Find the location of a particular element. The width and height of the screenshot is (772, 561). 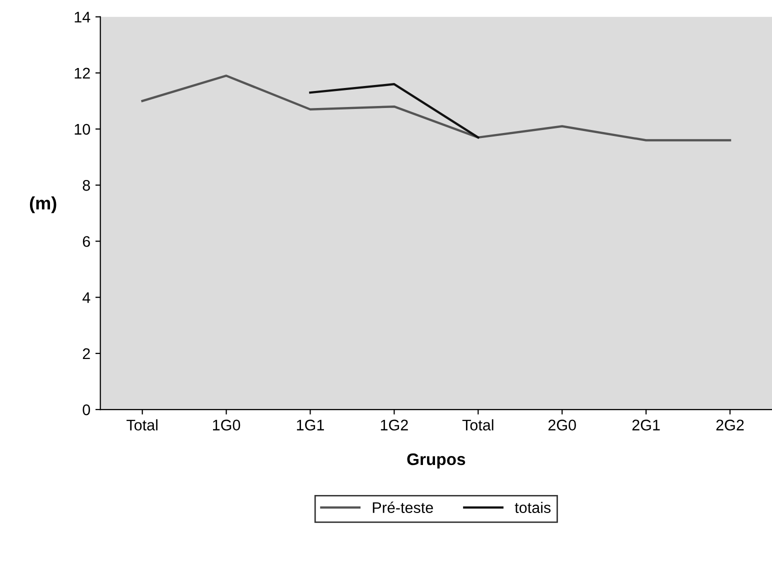

x-tick-label: 2G2 is located at coordinates (730, 425).